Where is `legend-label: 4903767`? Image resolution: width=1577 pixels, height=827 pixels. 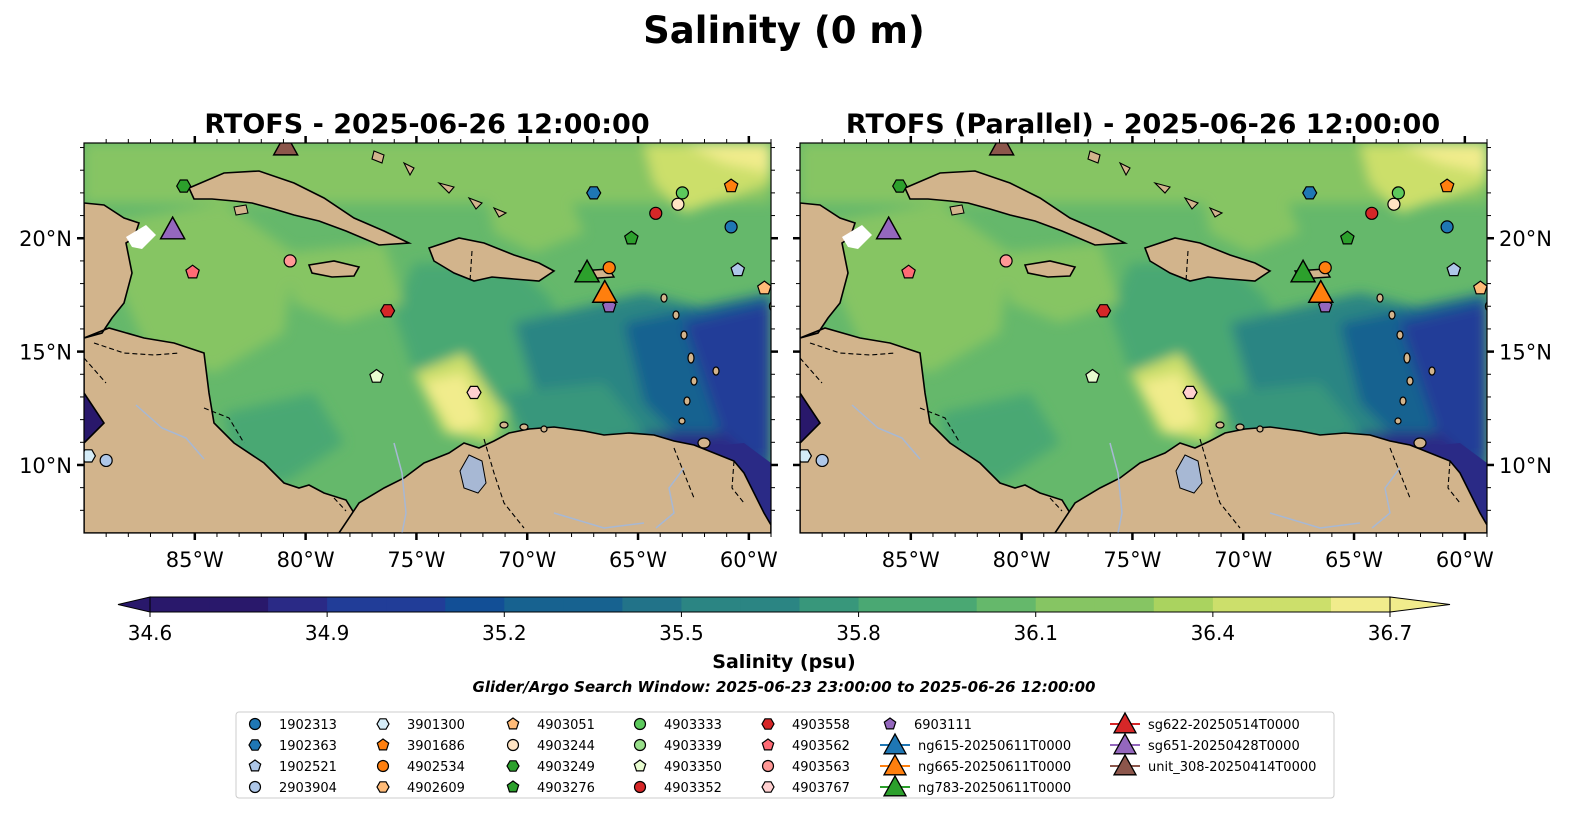
legend-label: 4903767 is located at coordinates (821, 788).